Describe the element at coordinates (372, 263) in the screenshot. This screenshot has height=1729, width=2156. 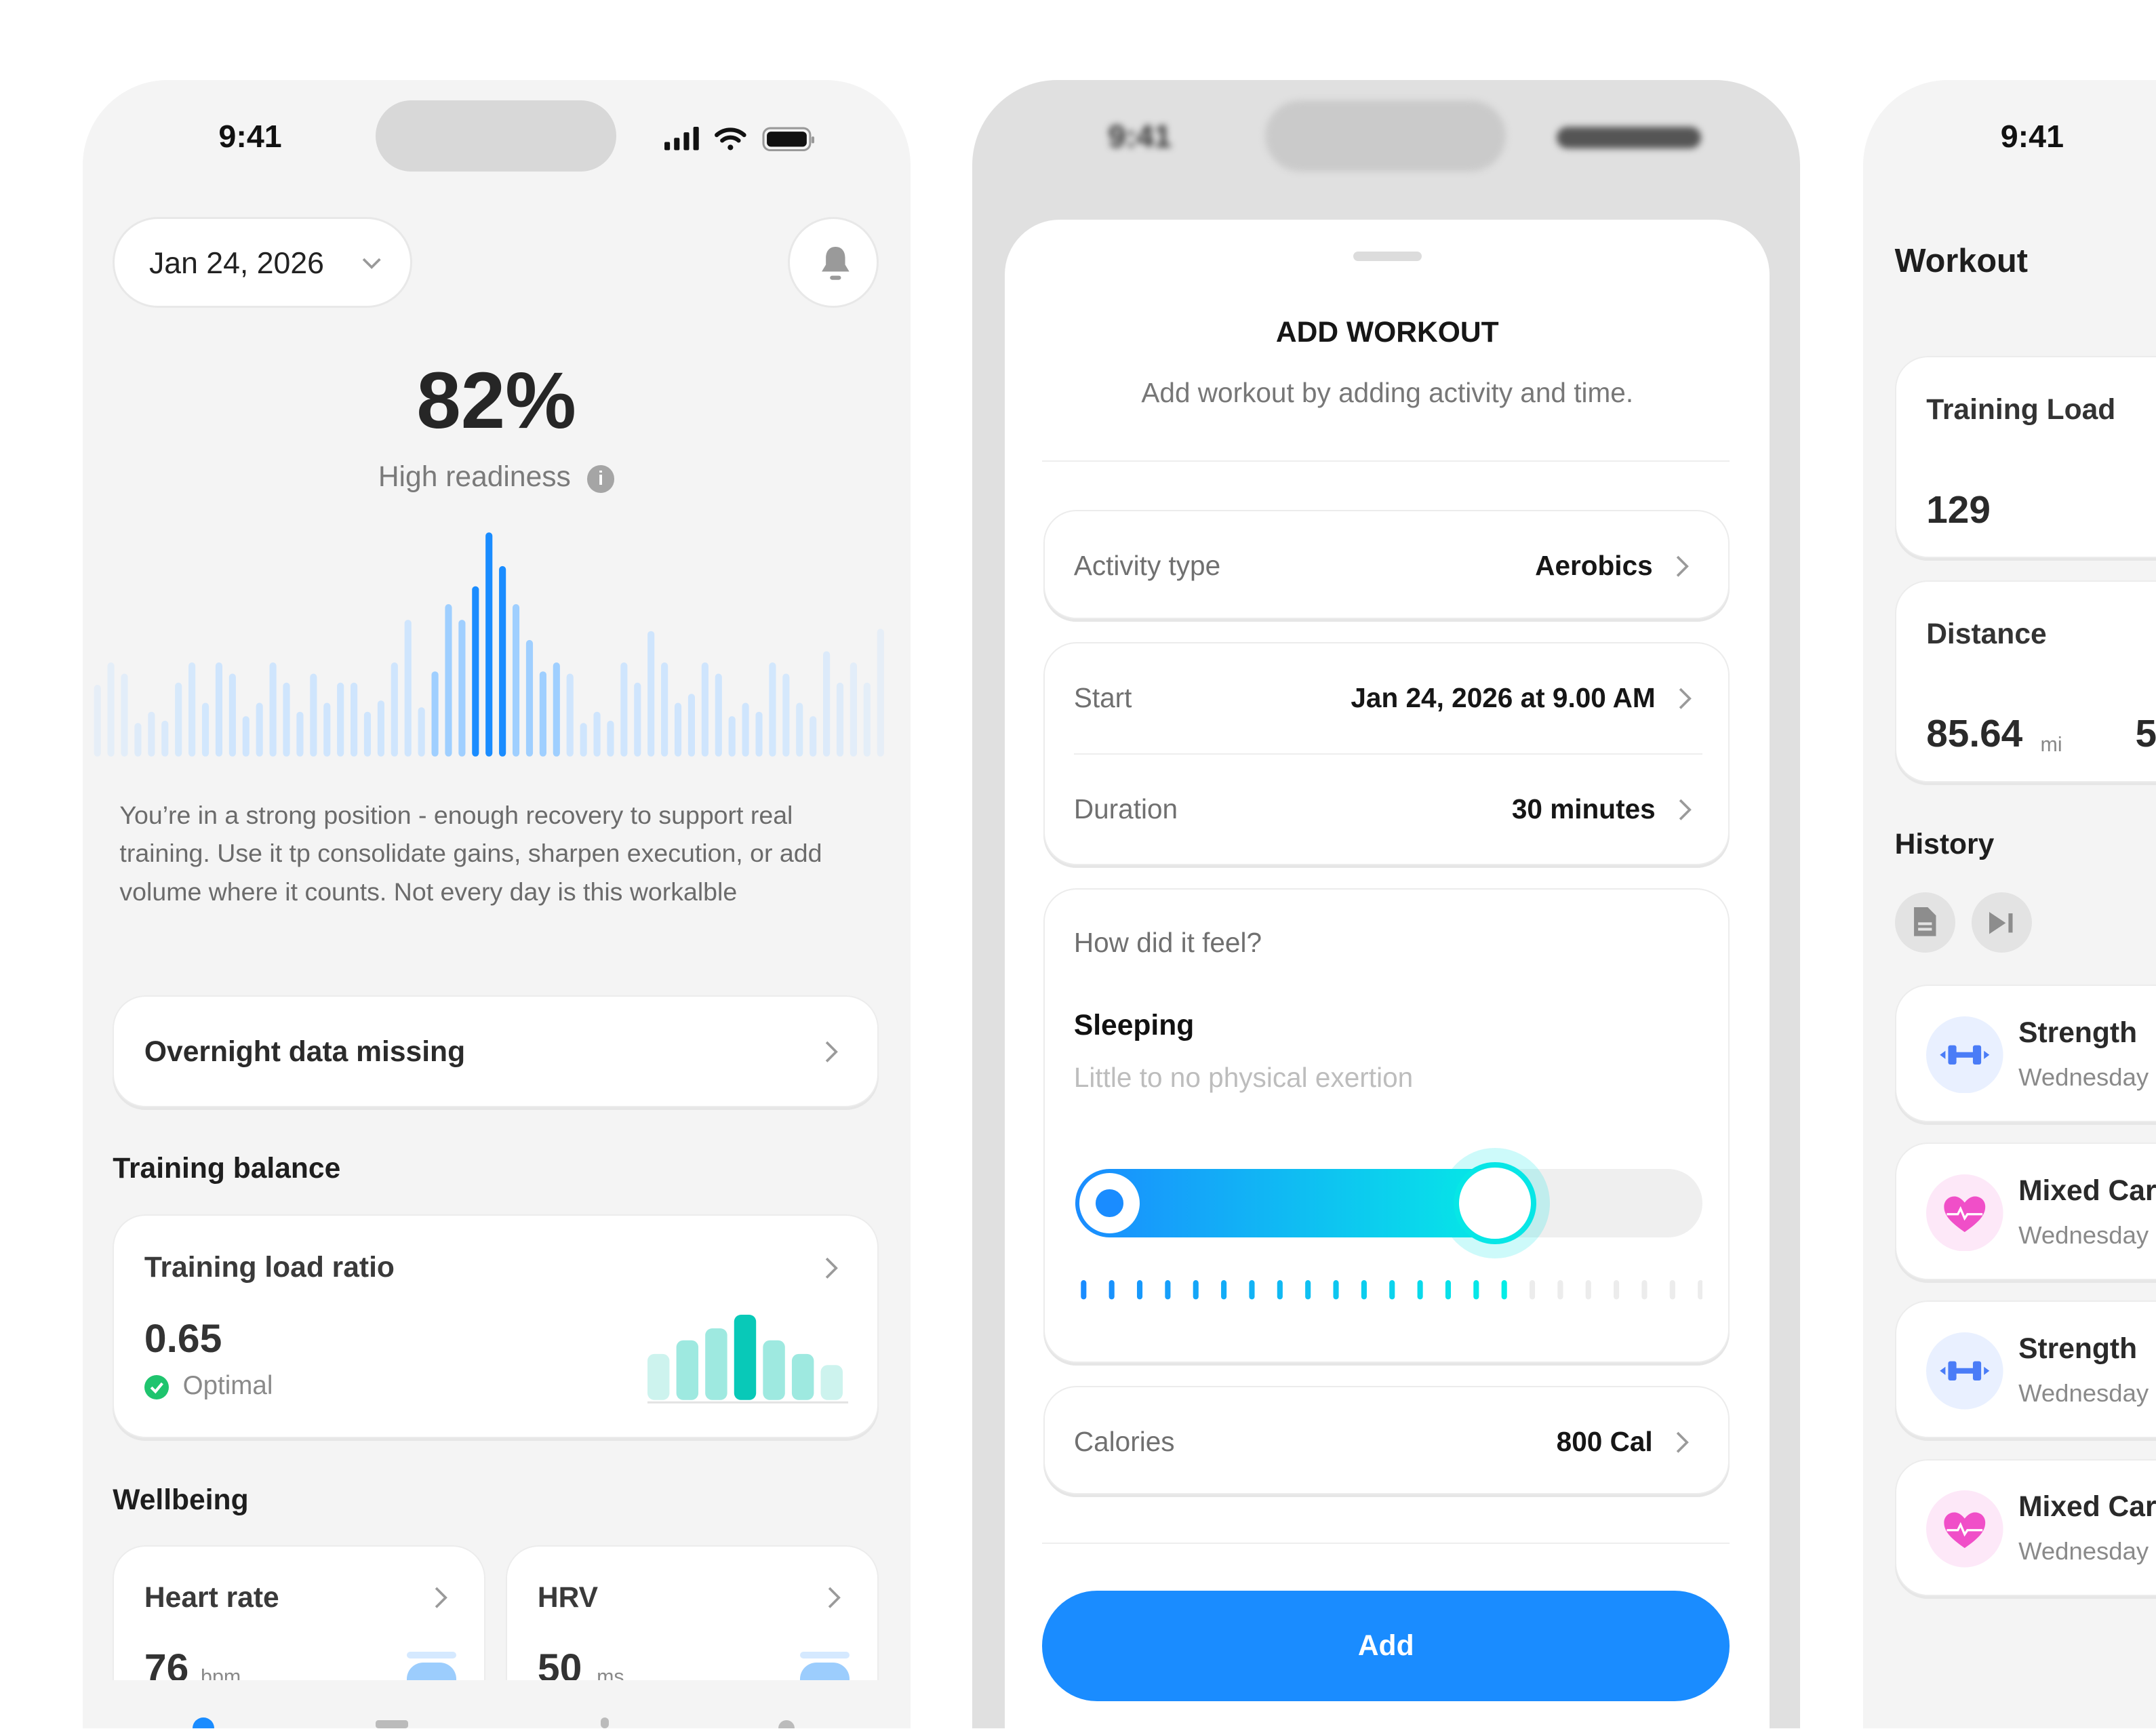
I see `chevron-down-icon` at that location.